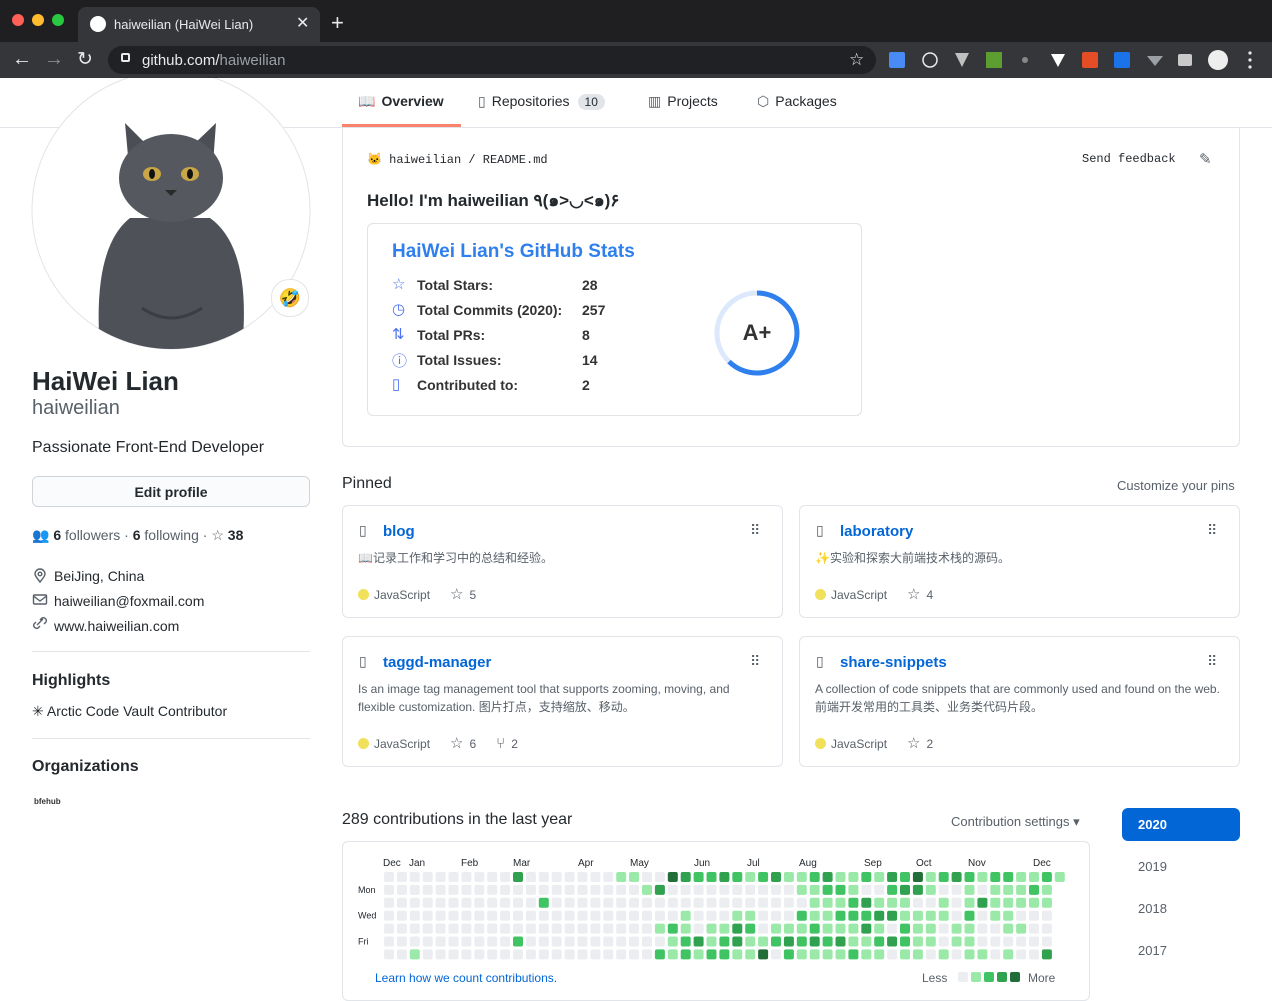 The width and height of the screenshot is (1272, 1001). What do you see at coordinates (290, 298) in the screenshot?
I see `status-emoji: 🤣` at bounding box center [290, 298].